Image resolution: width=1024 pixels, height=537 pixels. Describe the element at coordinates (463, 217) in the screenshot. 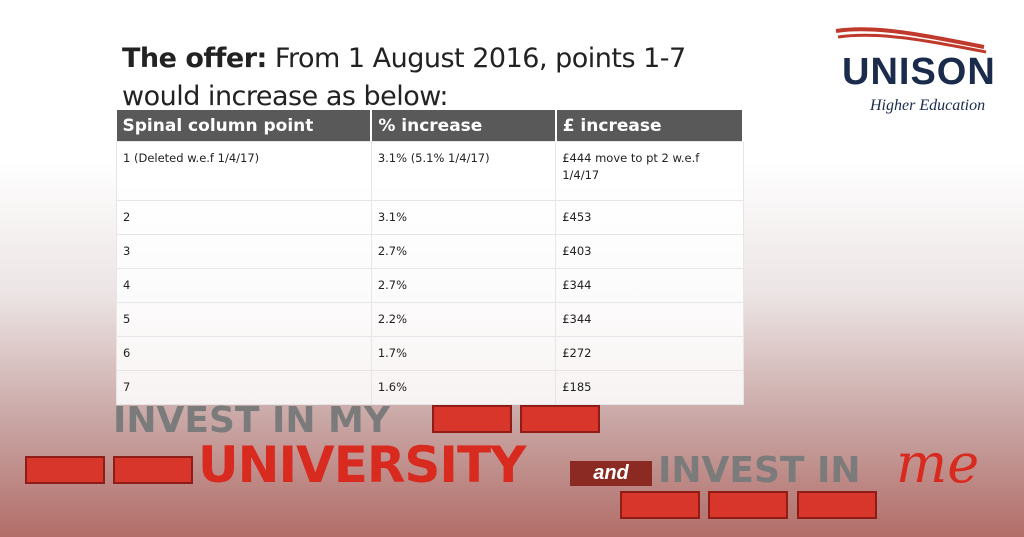

I see `table-cell: 3.1%` at that location.